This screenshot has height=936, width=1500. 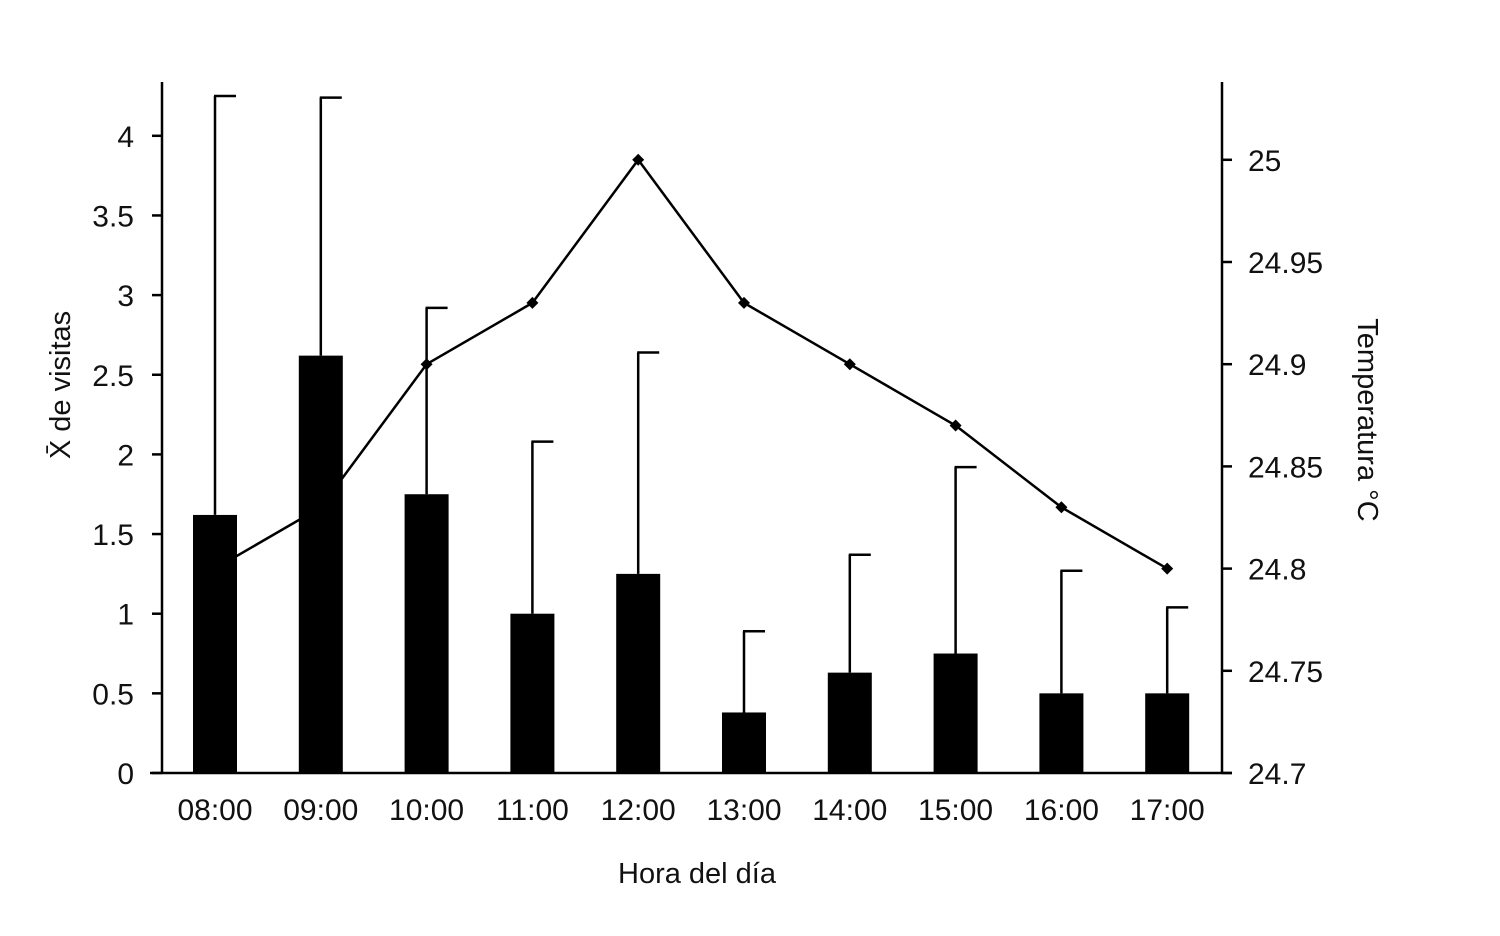 What do you see at coordinates (214, 810) in the screenshot?
I see `x-tick-label: 08:00` at bounding box center [214, 810].